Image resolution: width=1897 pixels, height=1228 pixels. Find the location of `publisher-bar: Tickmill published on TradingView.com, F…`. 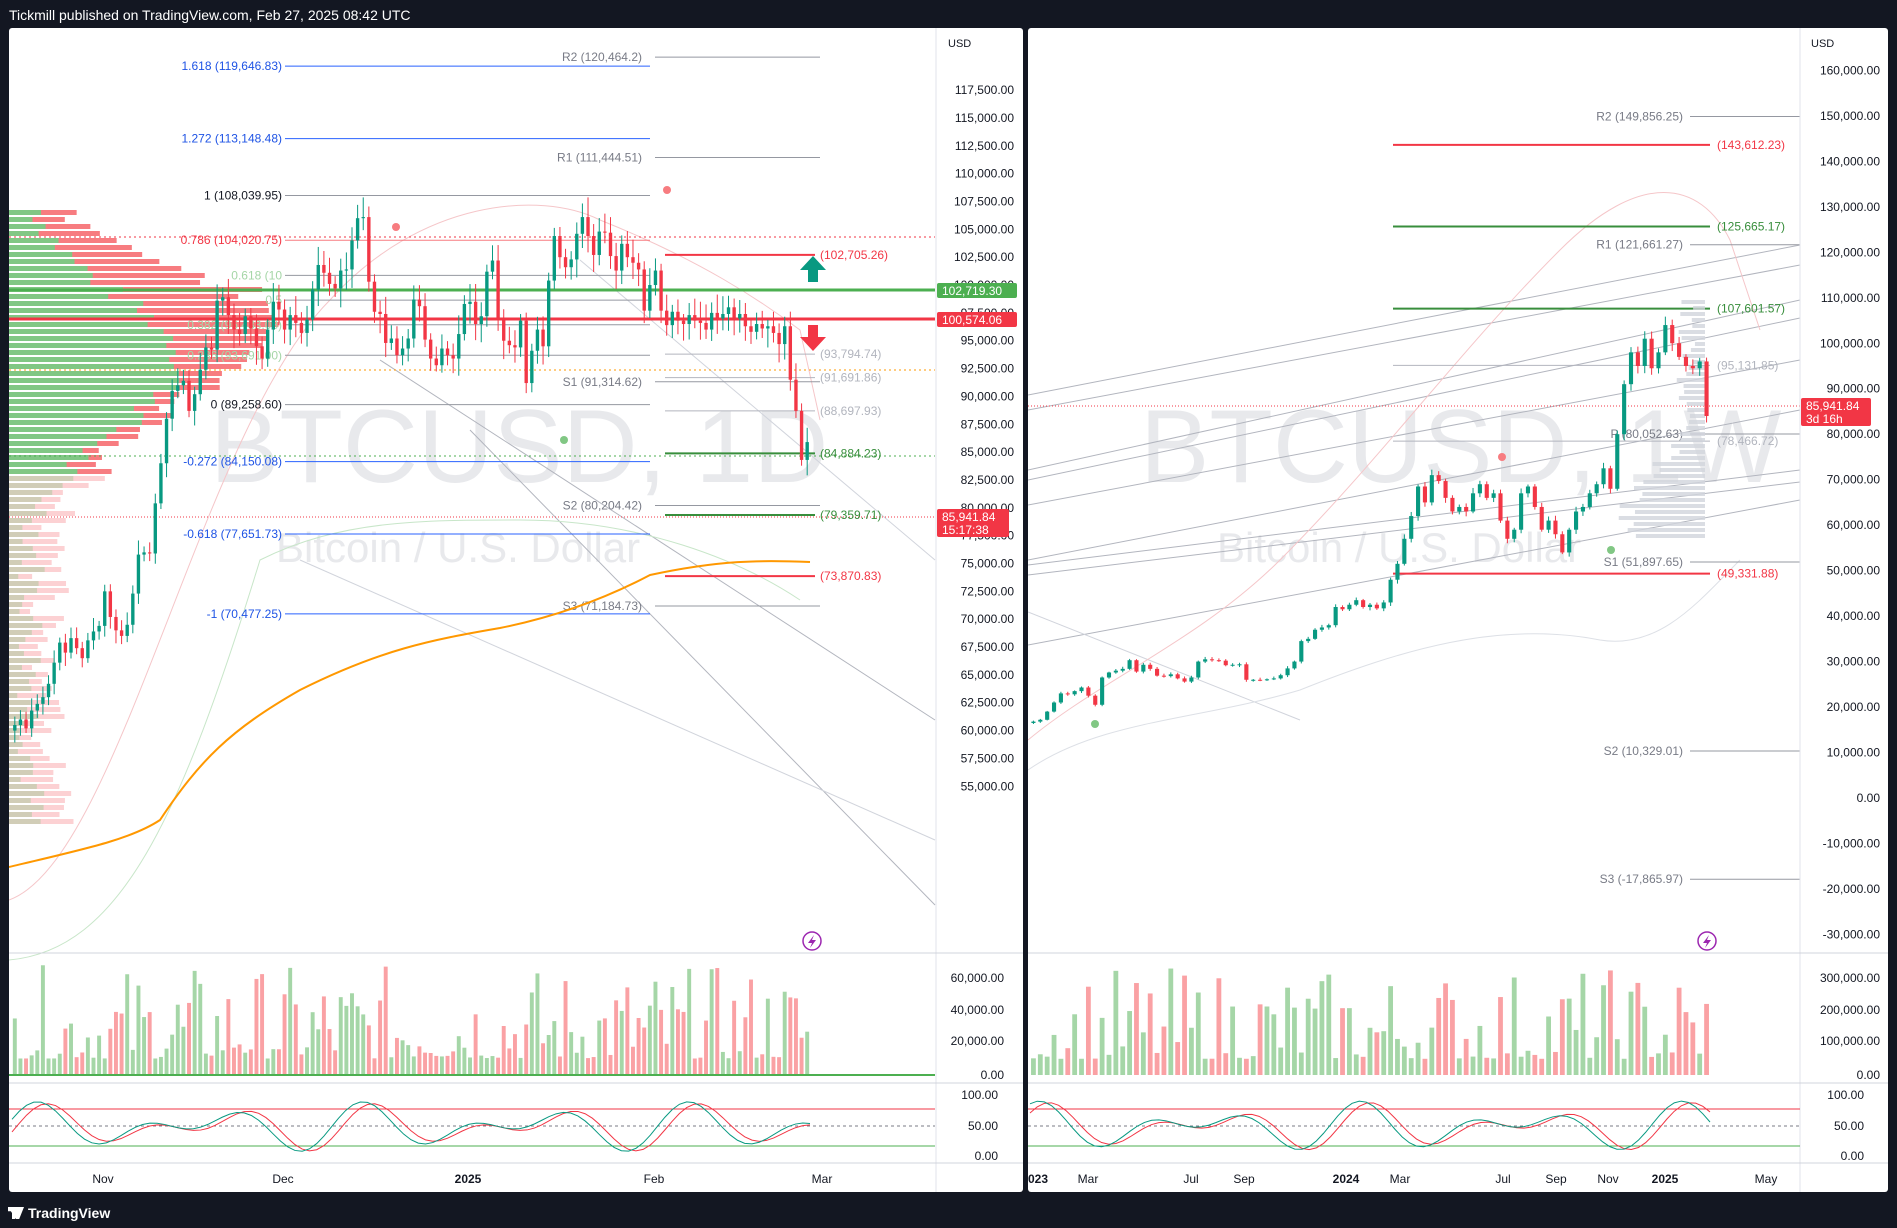

publisher-bar: Tickmill published on TradingView.com, F… is located at coordinates (948, 14).